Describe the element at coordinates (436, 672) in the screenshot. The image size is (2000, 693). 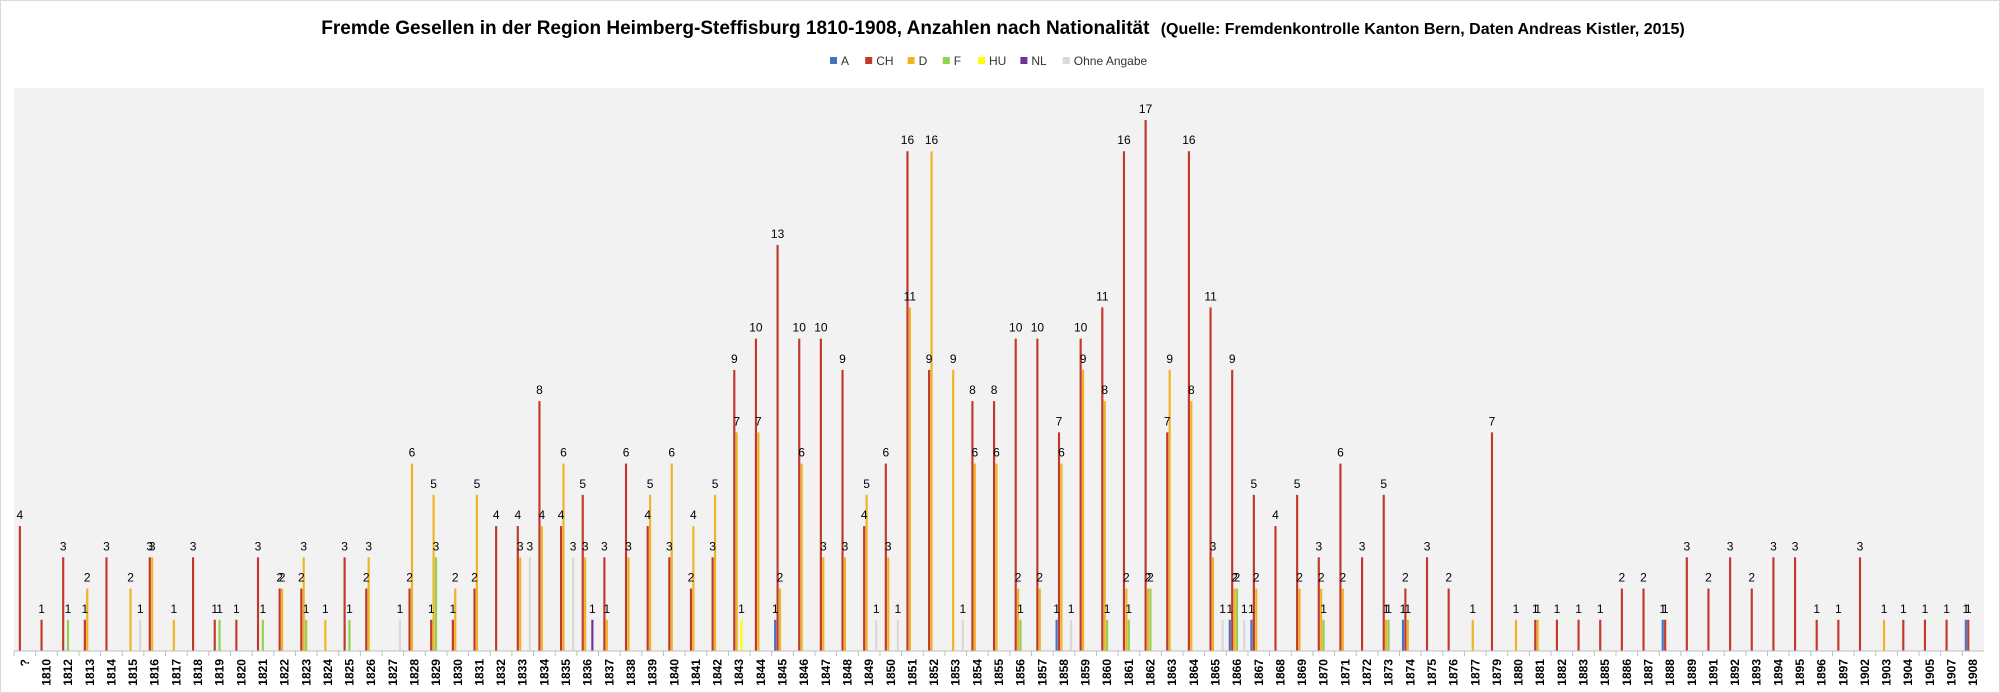
I see `x-tick-label-1829: 1829` at that location.